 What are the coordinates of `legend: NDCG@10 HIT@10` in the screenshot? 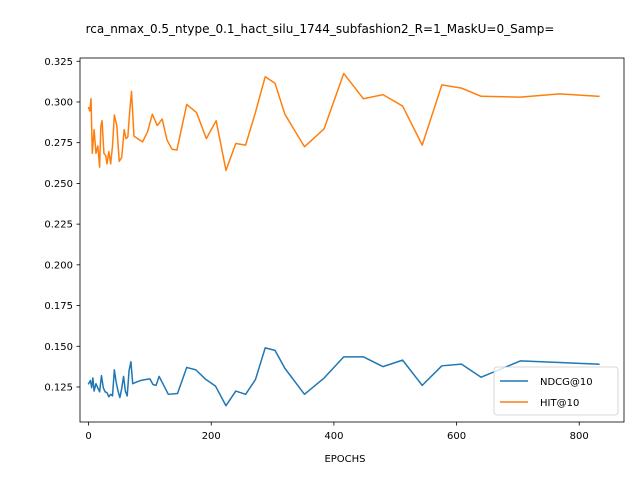 It's located at (556, 391).